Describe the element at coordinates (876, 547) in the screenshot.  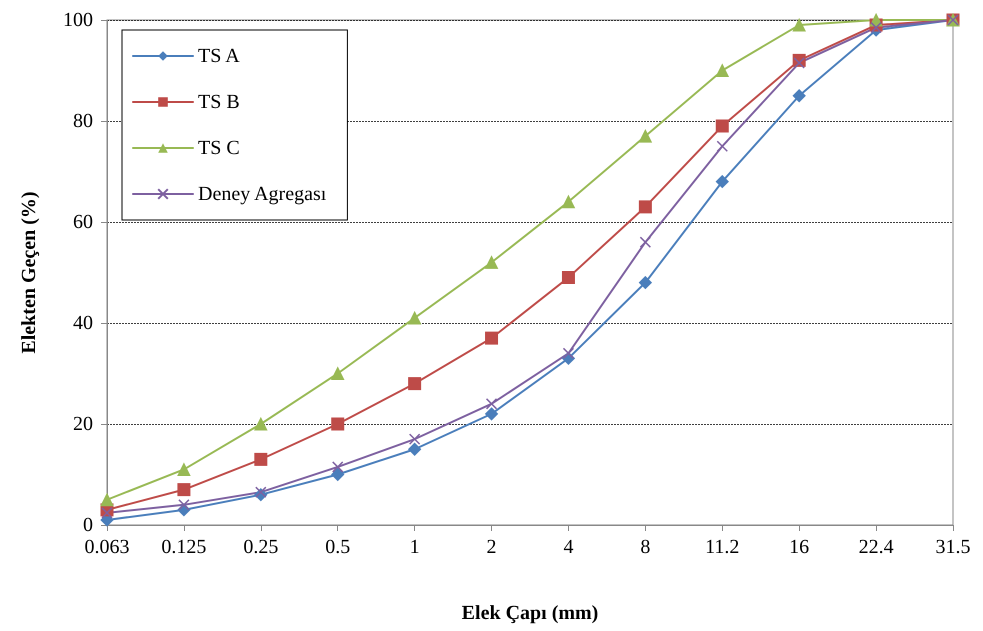
I see `x-tick-label: 22.4` at that location.